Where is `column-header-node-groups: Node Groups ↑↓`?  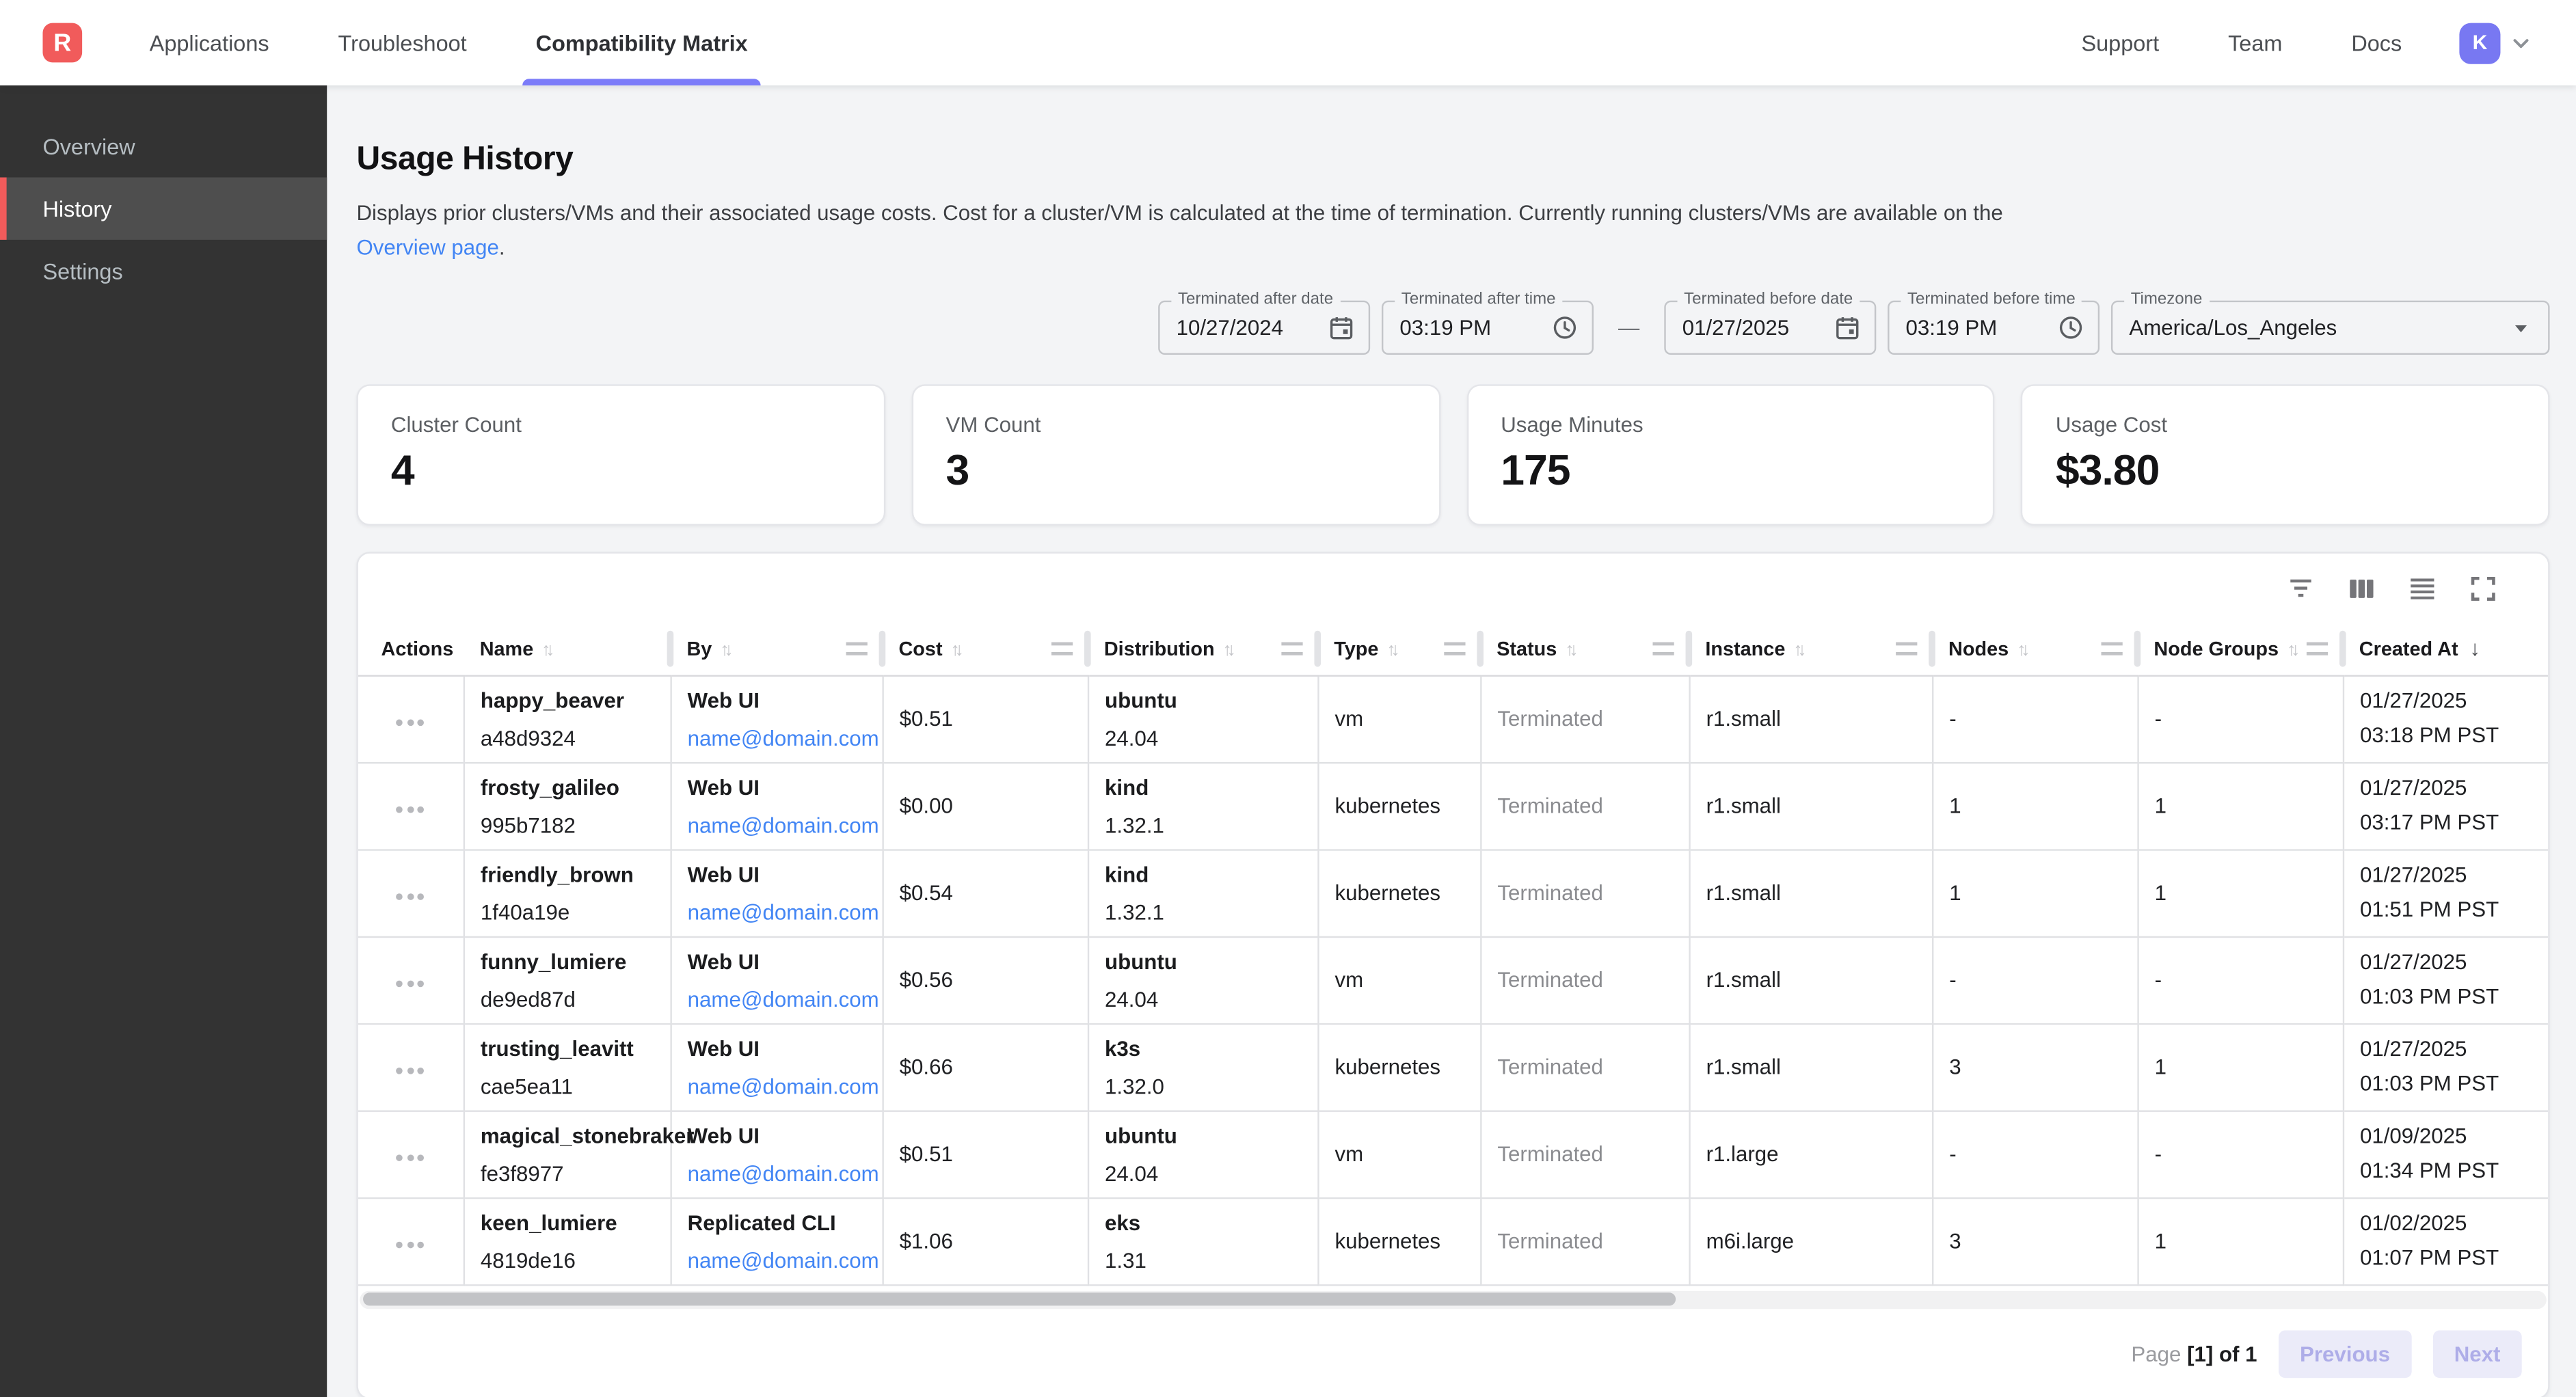 column-header-node-groups: Node Groups ↑↓ is located at coordinates (2241, 649).